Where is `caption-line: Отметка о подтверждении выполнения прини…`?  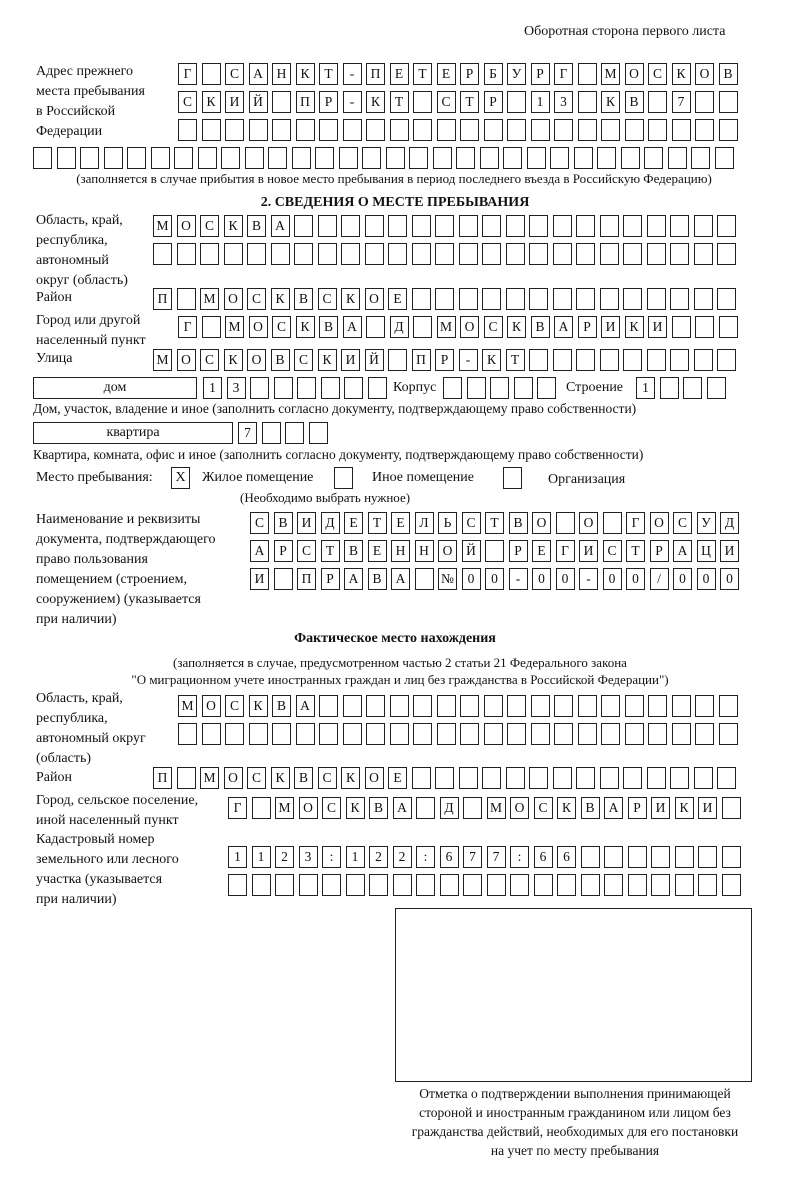 caption-line: Отметка о подтверждении выполнения прини… is located at coordinates (575, 1093).